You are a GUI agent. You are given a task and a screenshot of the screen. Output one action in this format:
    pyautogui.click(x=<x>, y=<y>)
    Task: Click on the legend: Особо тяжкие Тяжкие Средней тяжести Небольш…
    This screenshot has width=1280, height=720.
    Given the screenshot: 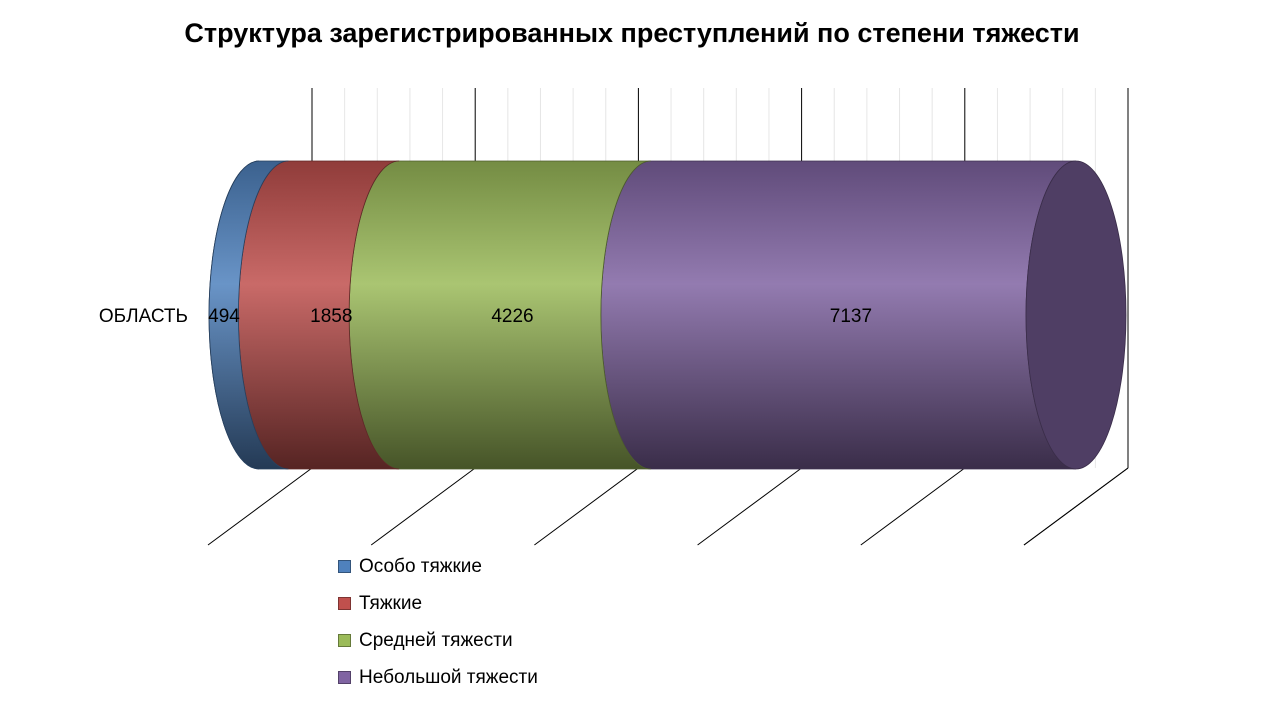 What is the action you would take?
    pyautogui.click(x=438, y=622)
    